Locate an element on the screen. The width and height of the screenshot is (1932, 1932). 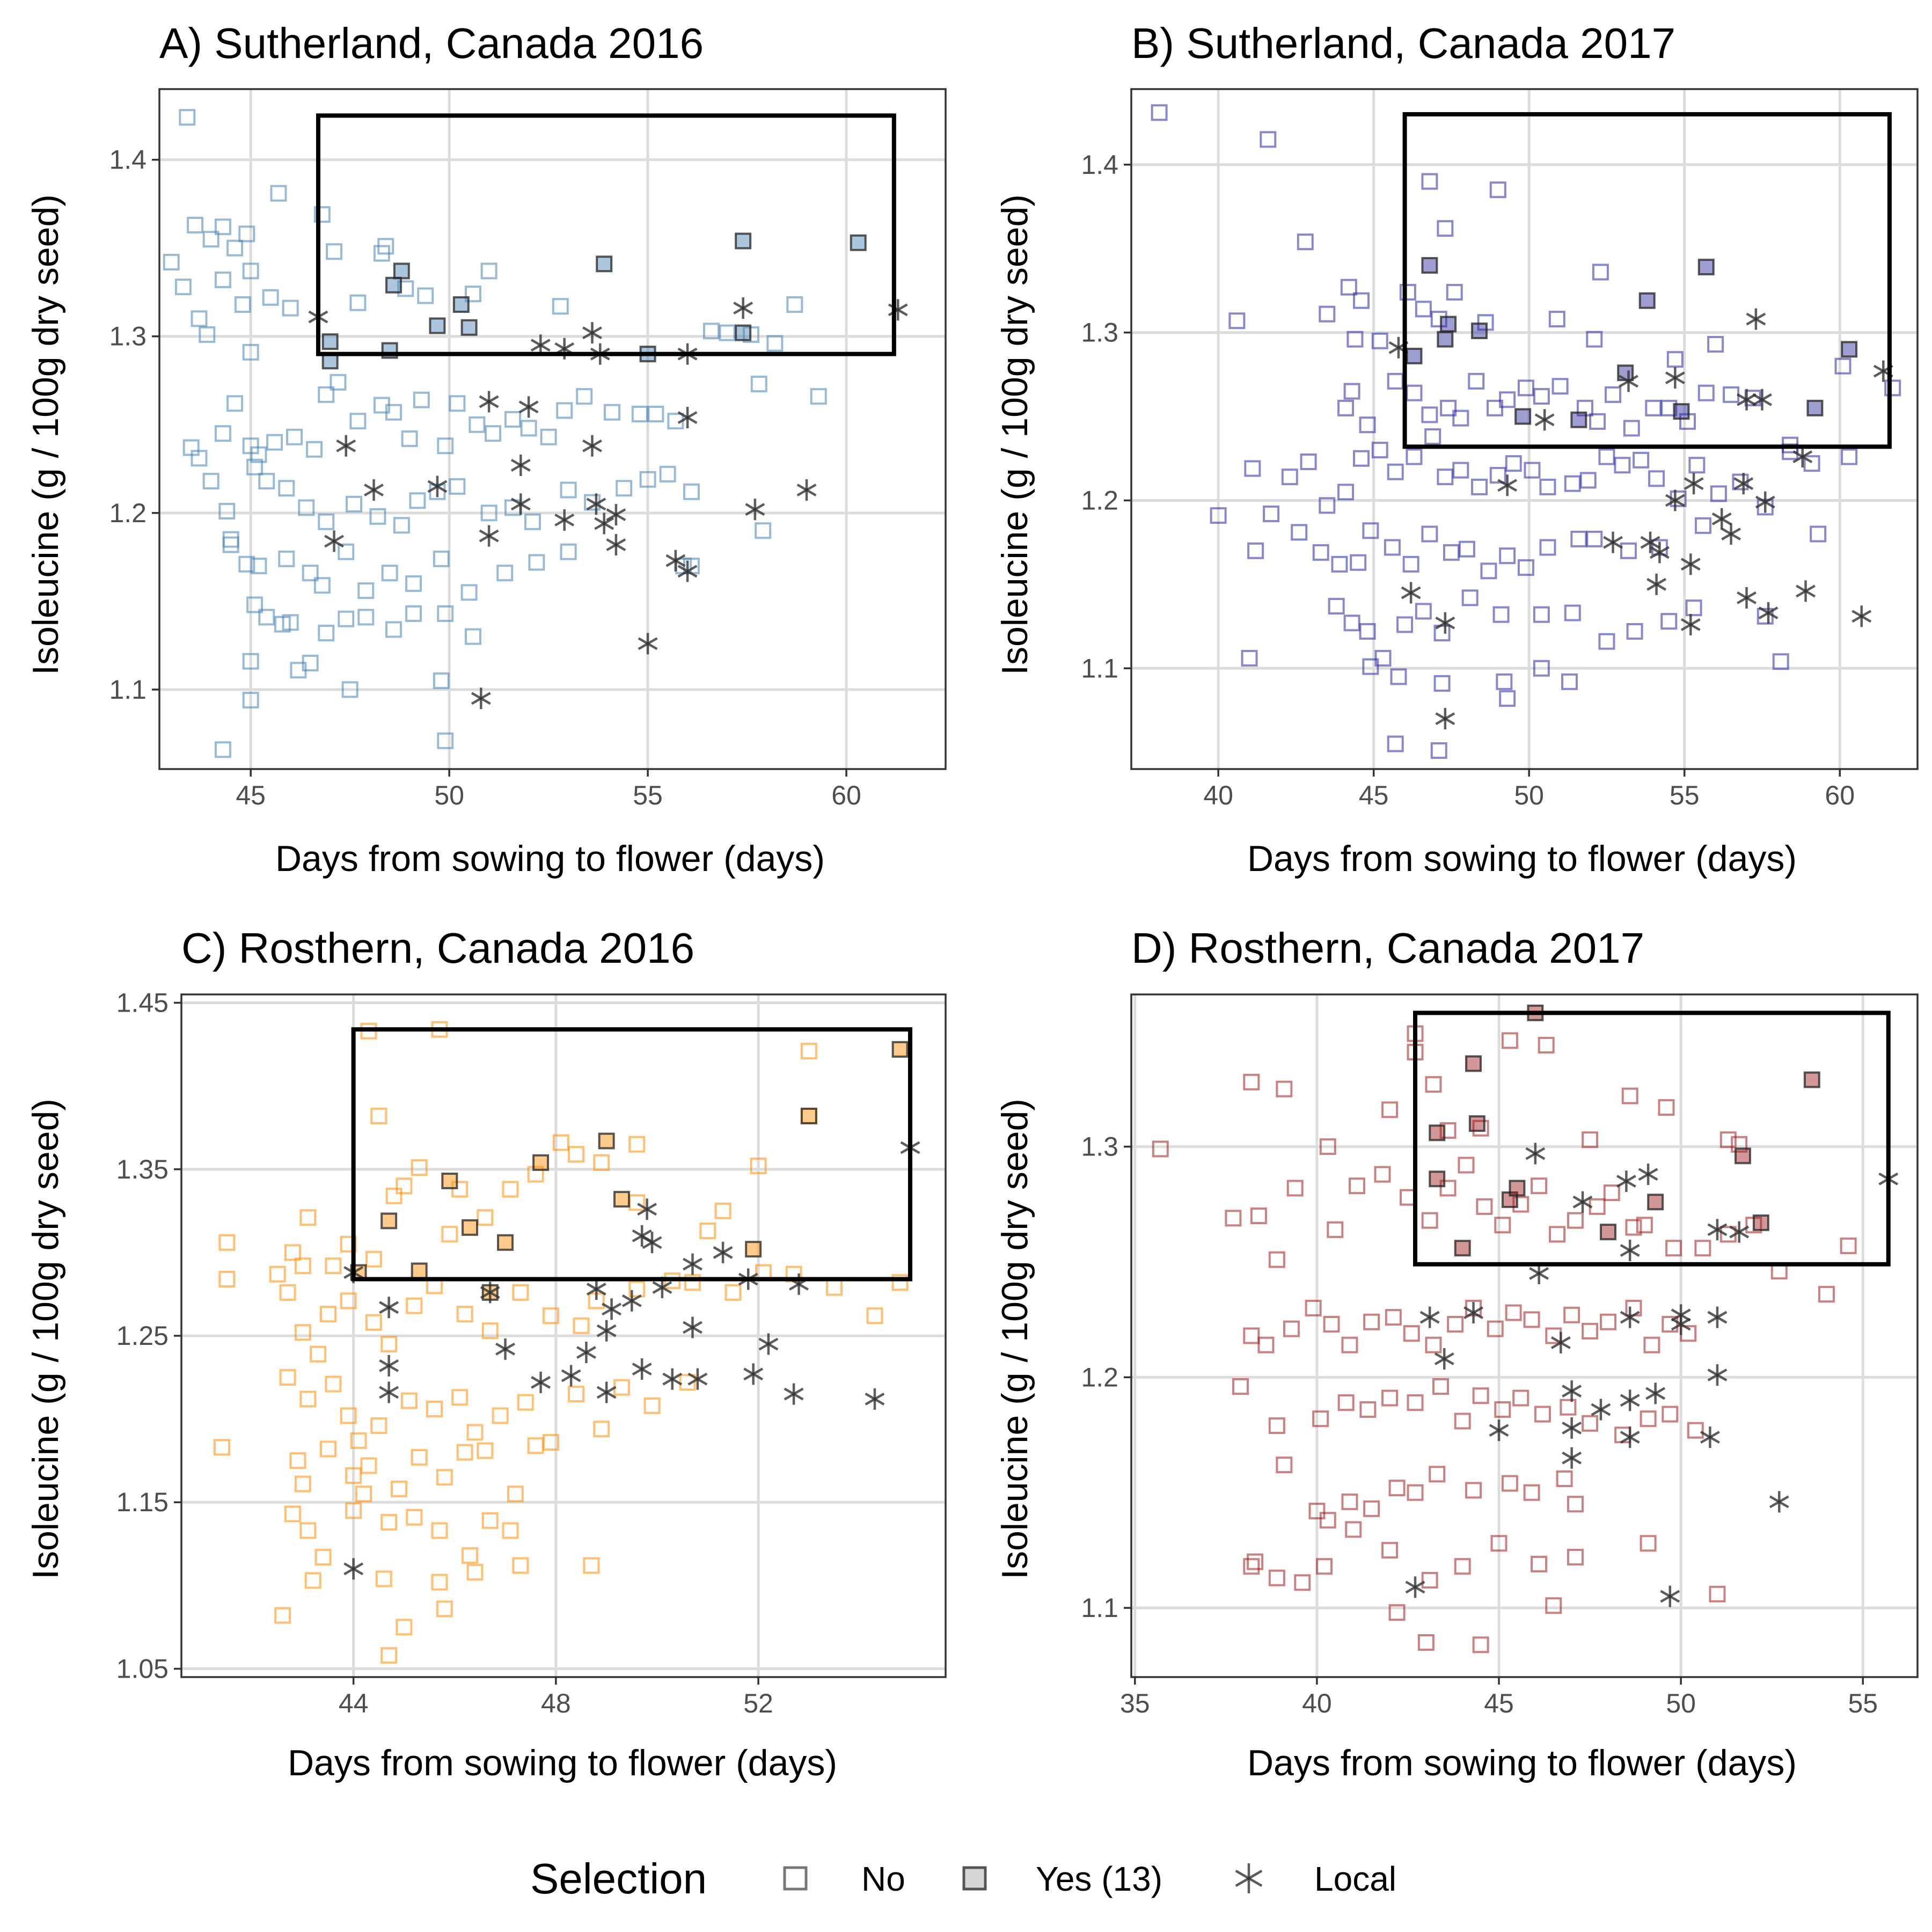
panel-a-ytick-label: 1.3 is located at coordinates (128, 336).